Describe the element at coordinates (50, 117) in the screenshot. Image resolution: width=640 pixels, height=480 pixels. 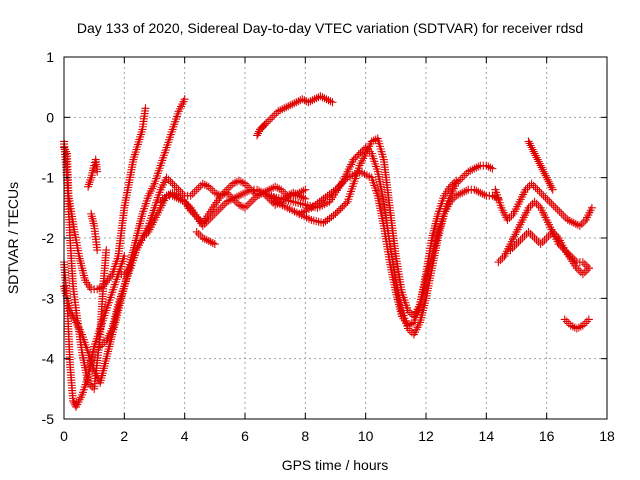
I see `y-tick-label: 0` at that location.